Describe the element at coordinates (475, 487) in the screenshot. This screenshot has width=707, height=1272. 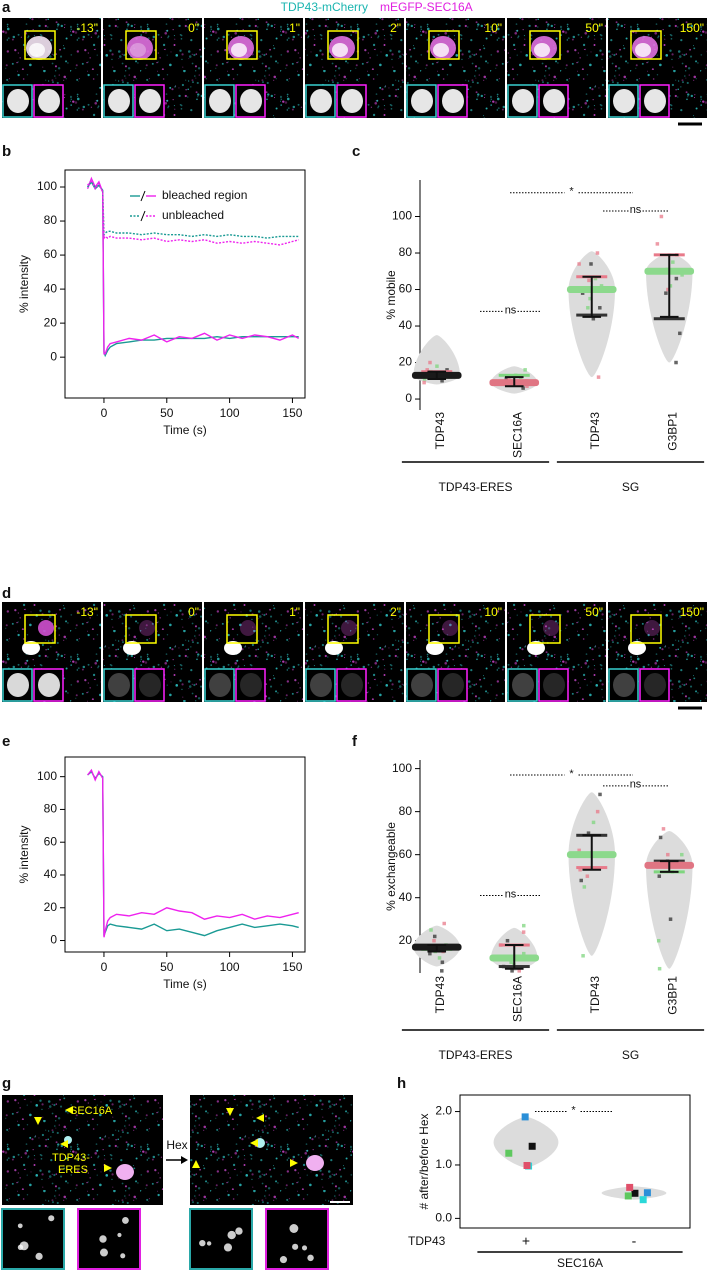
I see `group-label: TDP43-ERES` at that location.